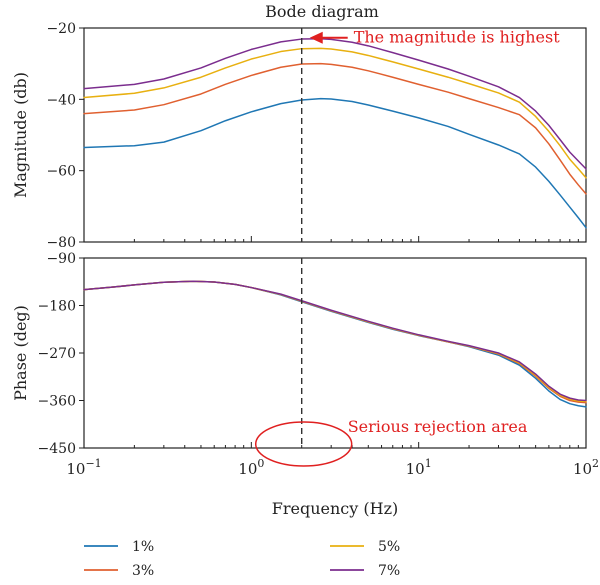  What do you see at coordinates (438, 426) in the screenshot?
I see `rejection-area-label: Serious rejection area` at bounding box center [438, 426].